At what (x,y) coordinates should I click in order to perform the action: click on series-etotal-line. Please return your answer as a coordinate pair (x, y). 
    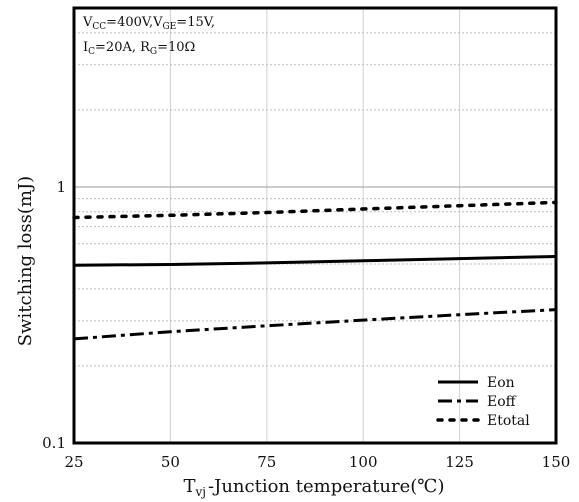
    Looking at the image, I should click on (315, 210).